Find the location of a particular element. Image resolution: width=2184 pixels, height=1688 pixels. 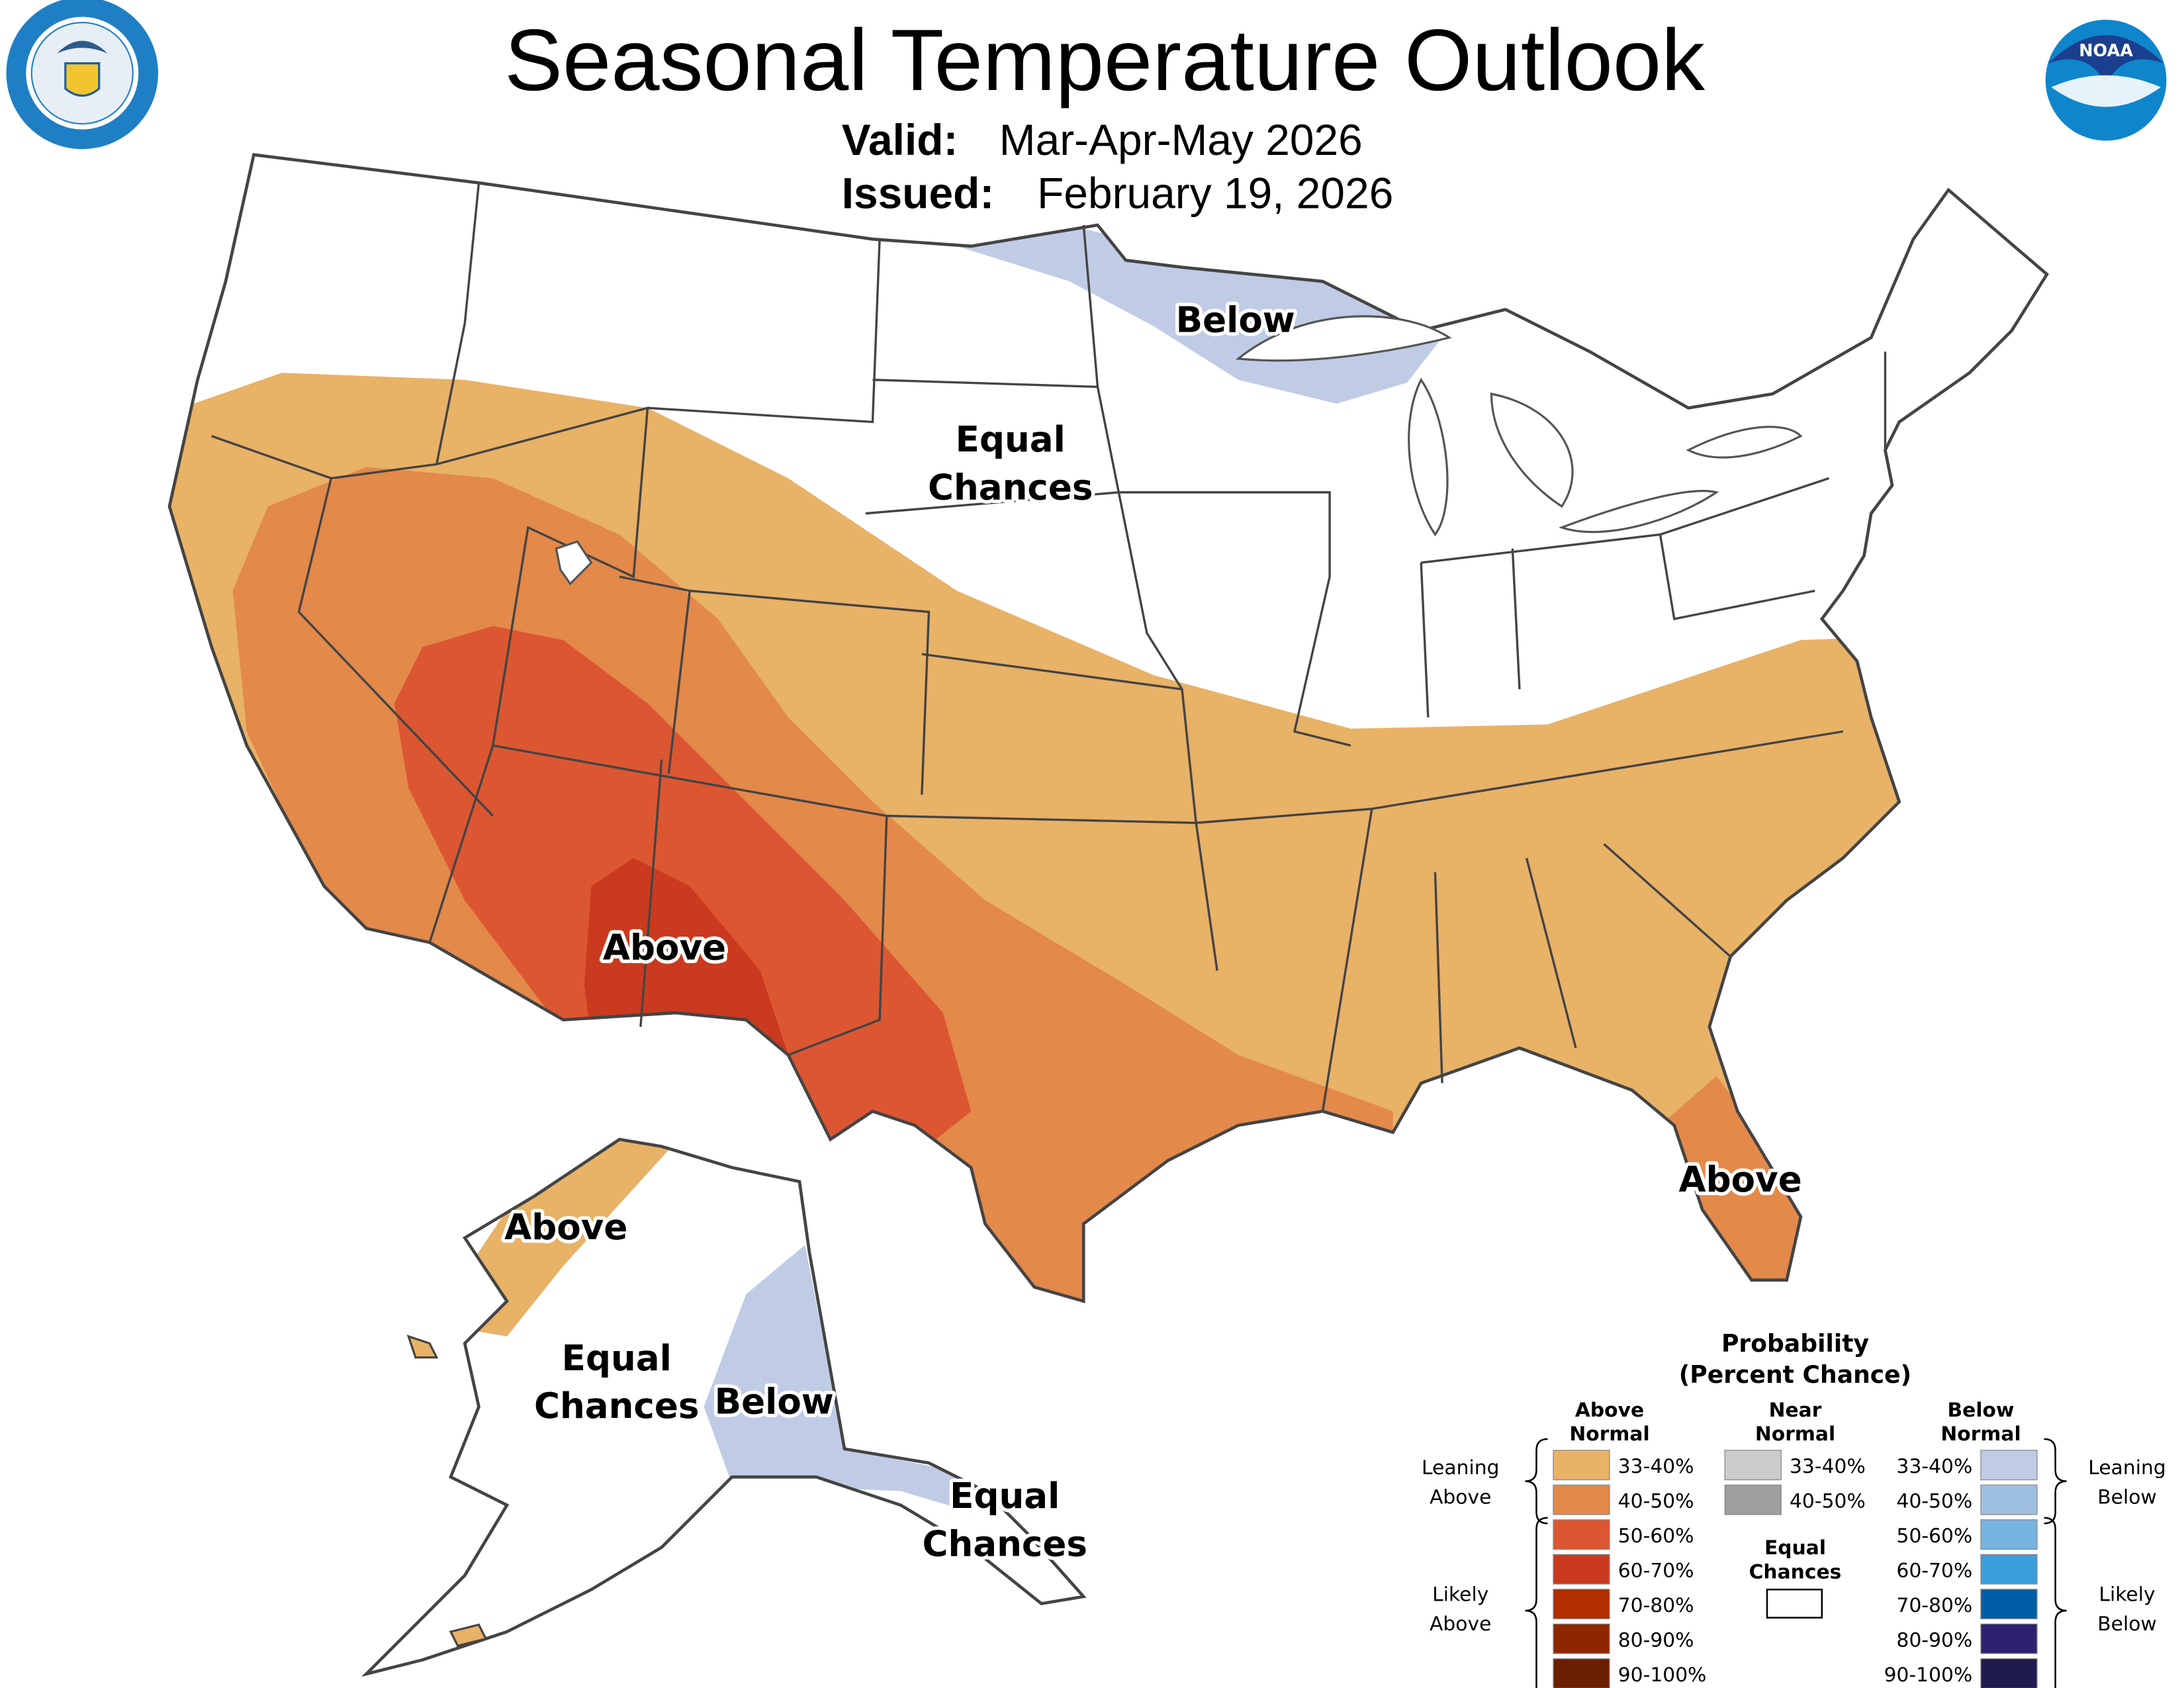

legend-likely-below-1: Likely is located at coordinates (2127, 1594).